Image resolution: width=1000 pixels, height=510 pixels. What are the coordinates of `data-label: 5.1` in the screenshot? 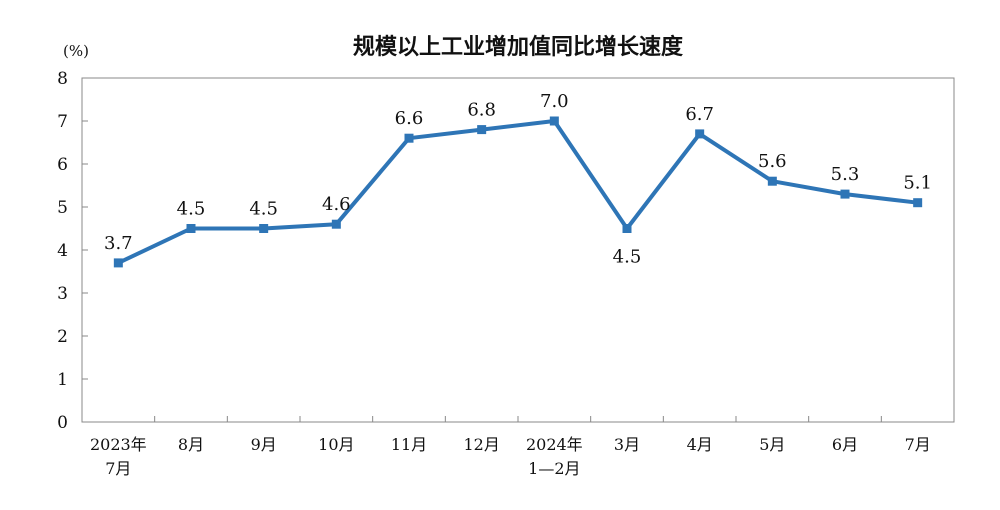 It's located at (917, 183).